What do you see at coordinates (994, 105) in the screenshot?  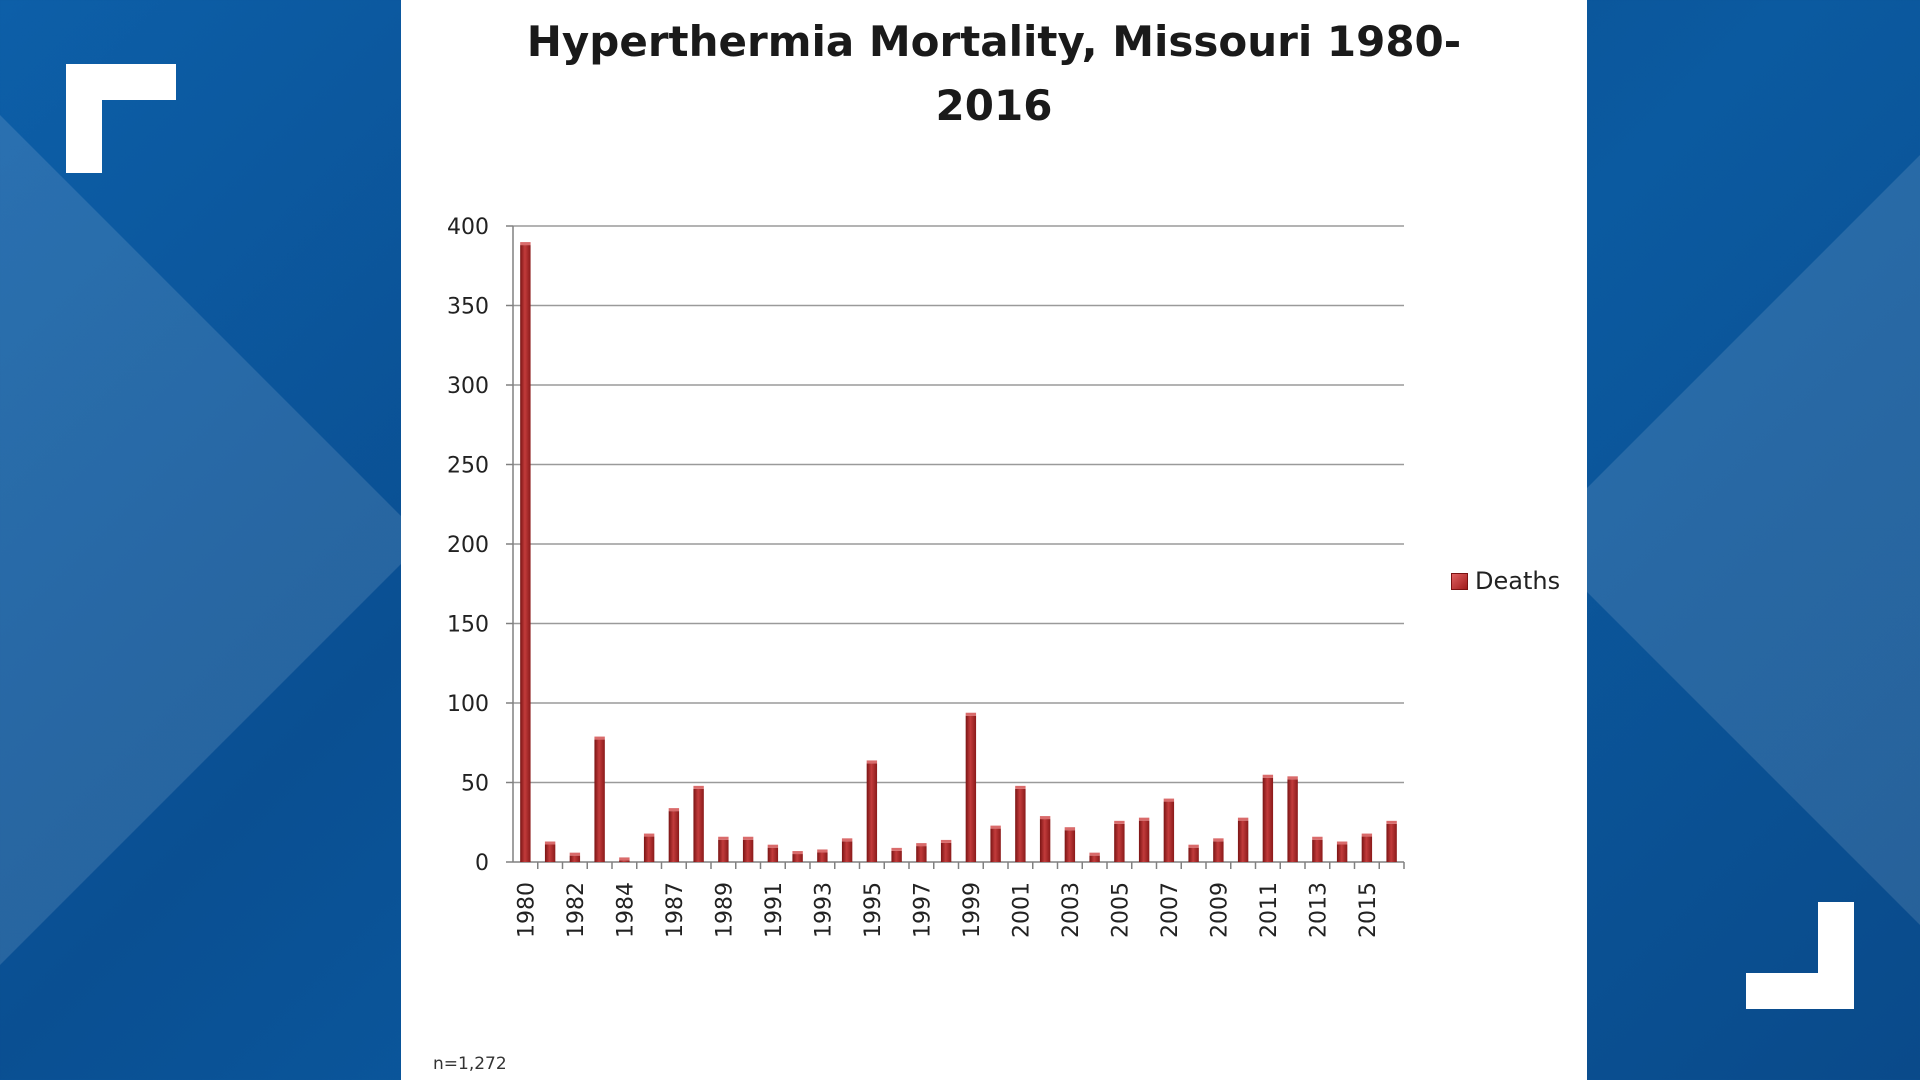 I see `chart-title-line2: 2016` at bounding box center [994, 105].